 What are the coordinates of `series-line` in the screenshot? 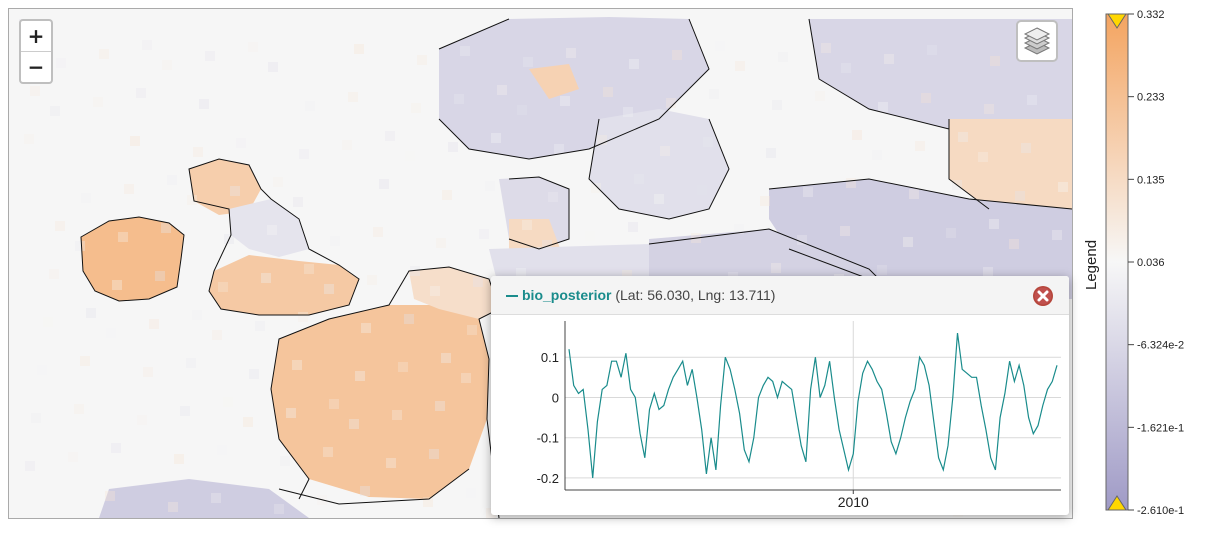 It's located at (813, 405).